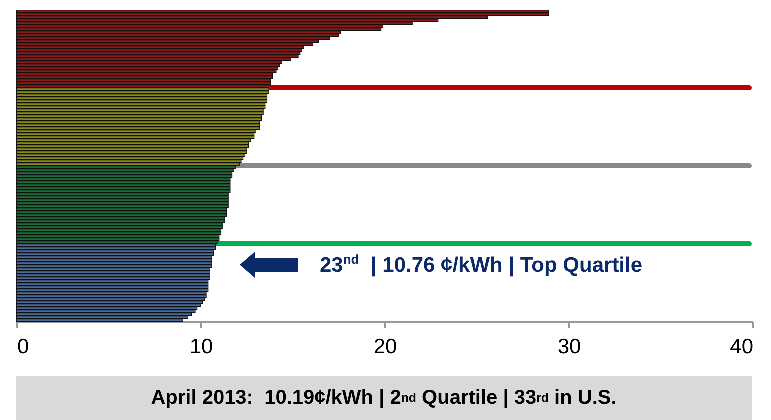  I want to click on x-tick-label: 30, so click(570, 347).